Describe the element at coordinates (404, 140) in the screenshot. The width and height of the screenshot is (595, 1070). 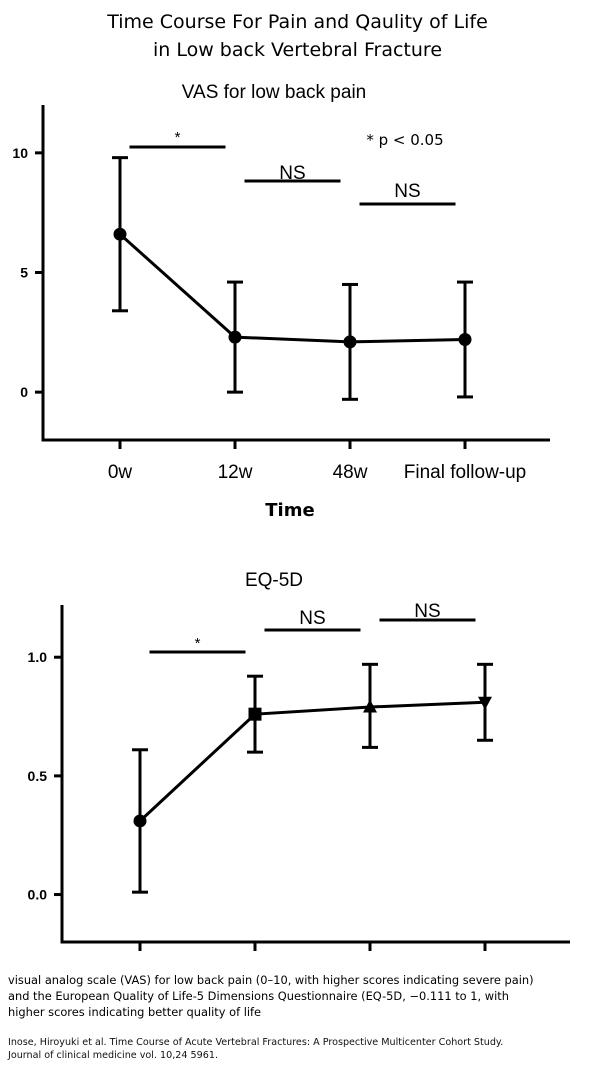
I see `chart-0-annotation: * p < 0.05` at that location.